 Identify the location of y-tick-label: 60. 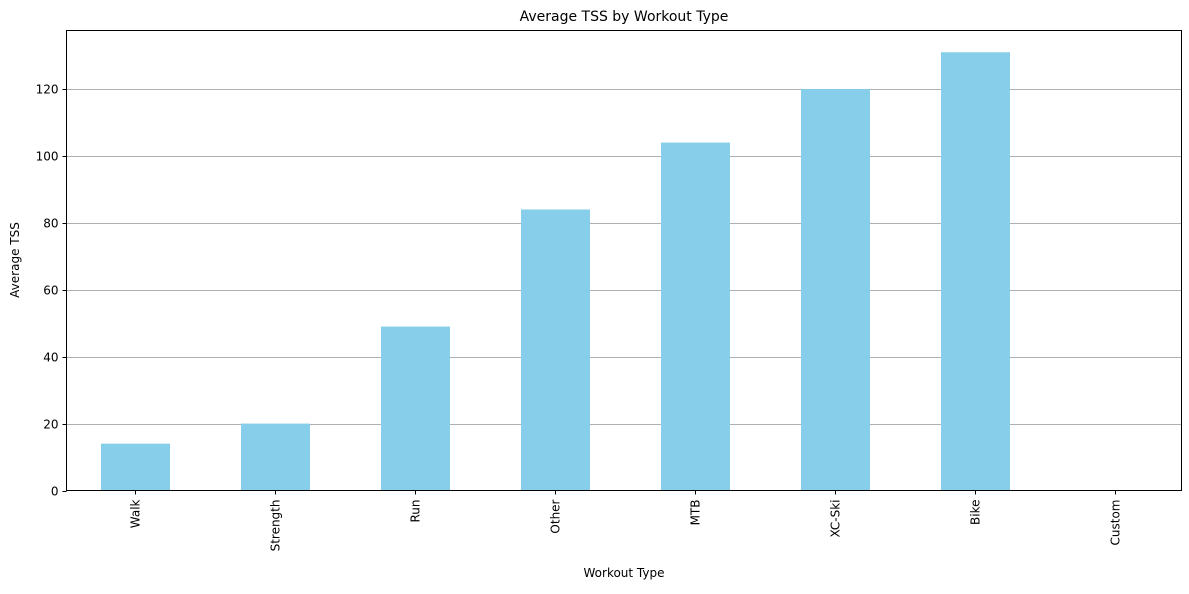
(50, 291).